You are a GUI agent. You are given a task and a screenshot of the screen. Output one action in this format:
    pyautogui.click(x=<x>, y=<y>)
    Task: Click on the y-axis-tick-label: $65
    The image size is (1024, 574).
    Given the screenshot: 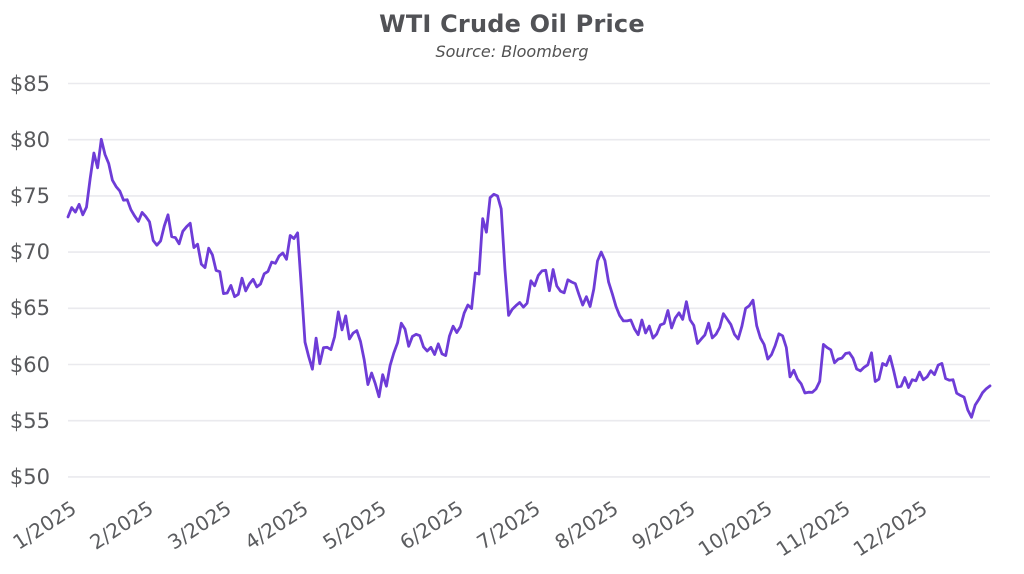 What is the action you would take?
    pyautogui.click(x=29, y=308)
    